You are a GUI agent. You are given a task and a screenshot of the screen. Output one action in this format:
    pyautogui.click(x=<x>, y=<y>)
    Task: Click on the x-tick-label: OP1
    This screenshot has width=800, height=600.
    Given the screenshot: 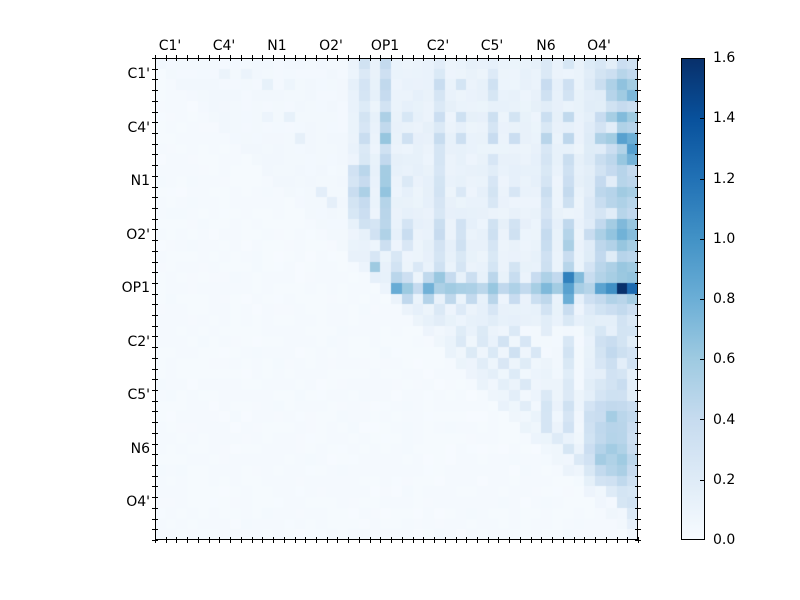 What is the action you would take?
    pyautogui.click(x=385, y=46)
    